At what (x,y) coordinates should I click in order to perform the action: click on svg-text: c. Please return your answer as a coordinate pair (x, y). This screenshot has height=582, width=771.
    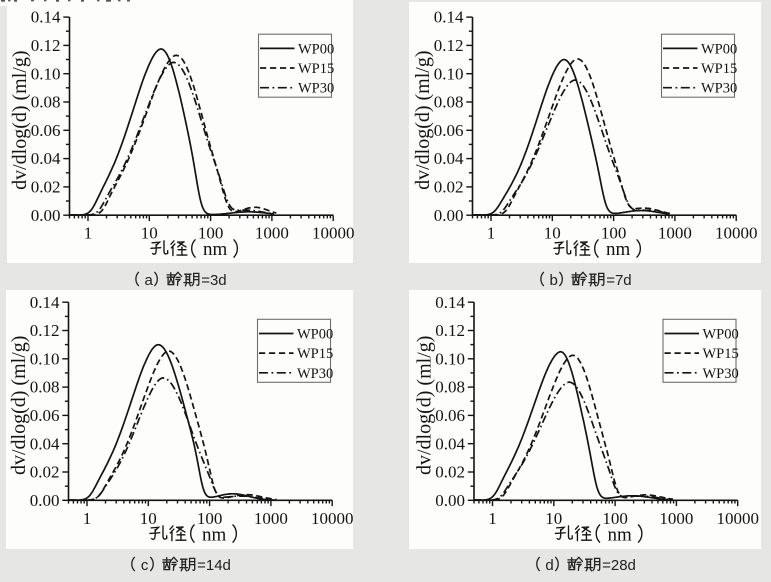
    Looking at the image, I should click on (145, 565).